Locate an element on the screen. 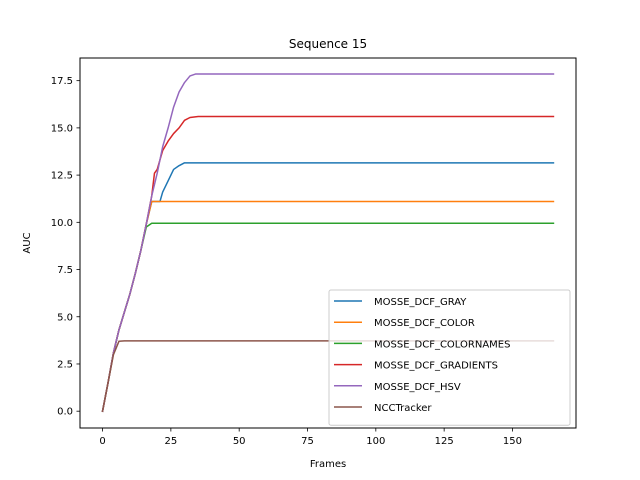 The image size is (640, 480). y-tick-label-4: 10.0 is located at coordinates (62, 223).